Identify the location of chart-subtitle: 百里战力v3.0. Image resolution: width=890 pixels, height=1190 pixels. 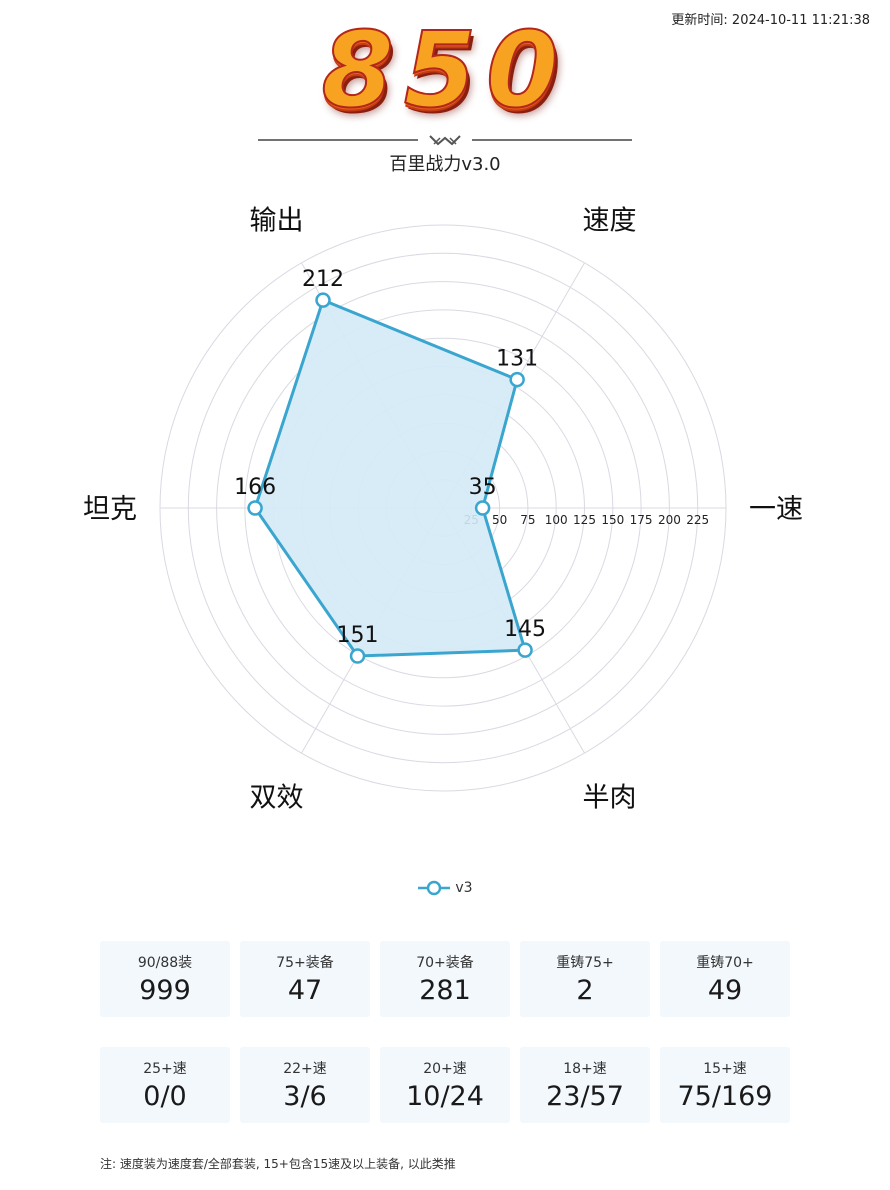
(445, 164).